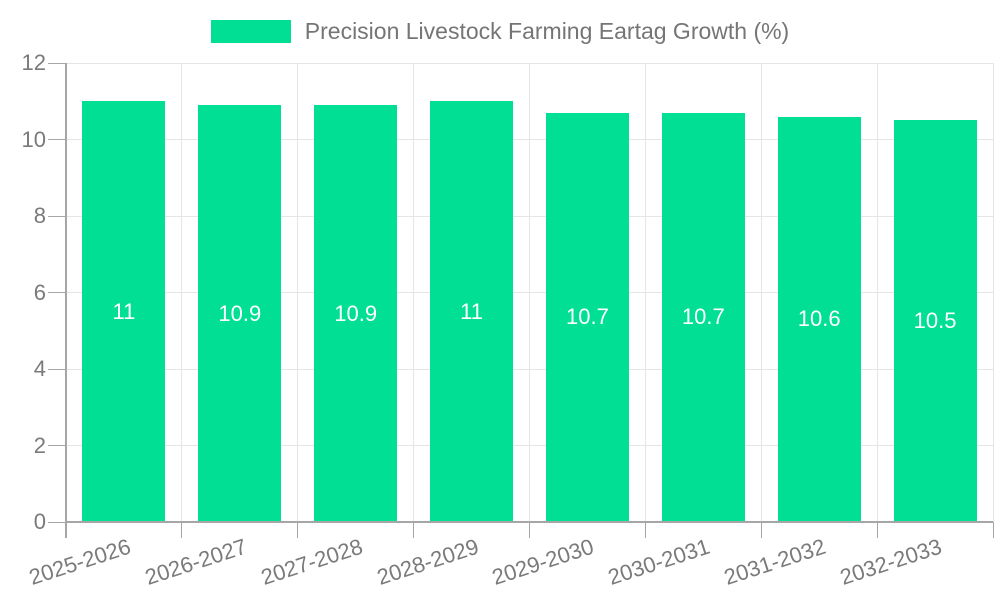  Describe the element at coordinates (33, 139) in the screenshot. I see `y-tick-label: 10` at that location.